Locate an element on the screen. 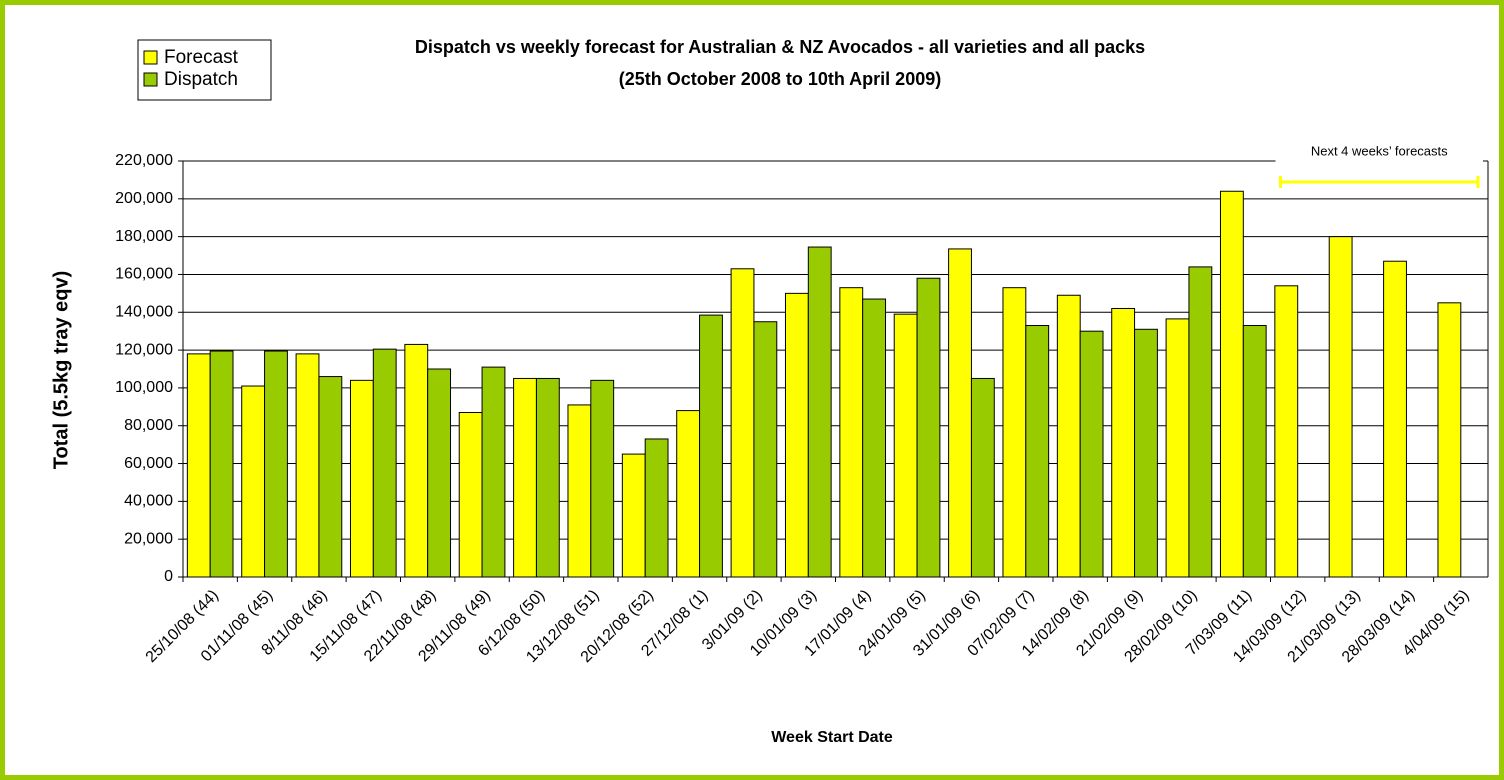 The width and height of the screenshot is (1504, 780). y-tick-label: 200,000 is located at coordinates (144, 198).